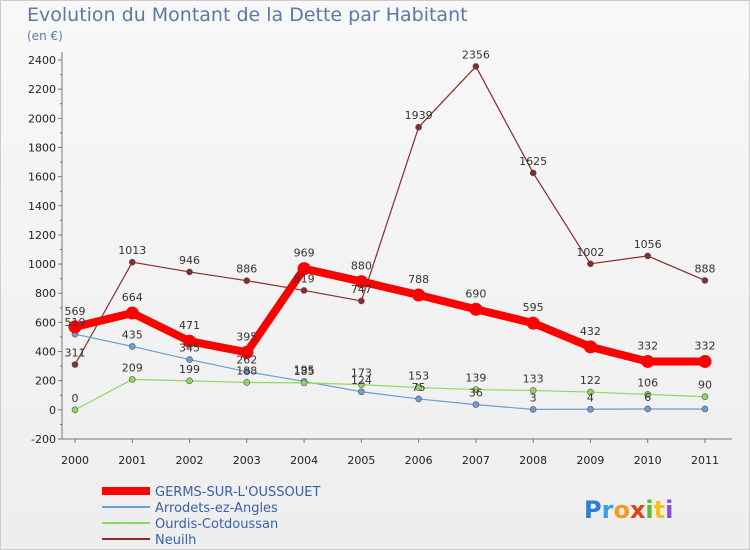  Describe the element at coordinates (590, 331) in the screenshot. I see `data-label-germs-sur-l-oussouet: 432` at that location.